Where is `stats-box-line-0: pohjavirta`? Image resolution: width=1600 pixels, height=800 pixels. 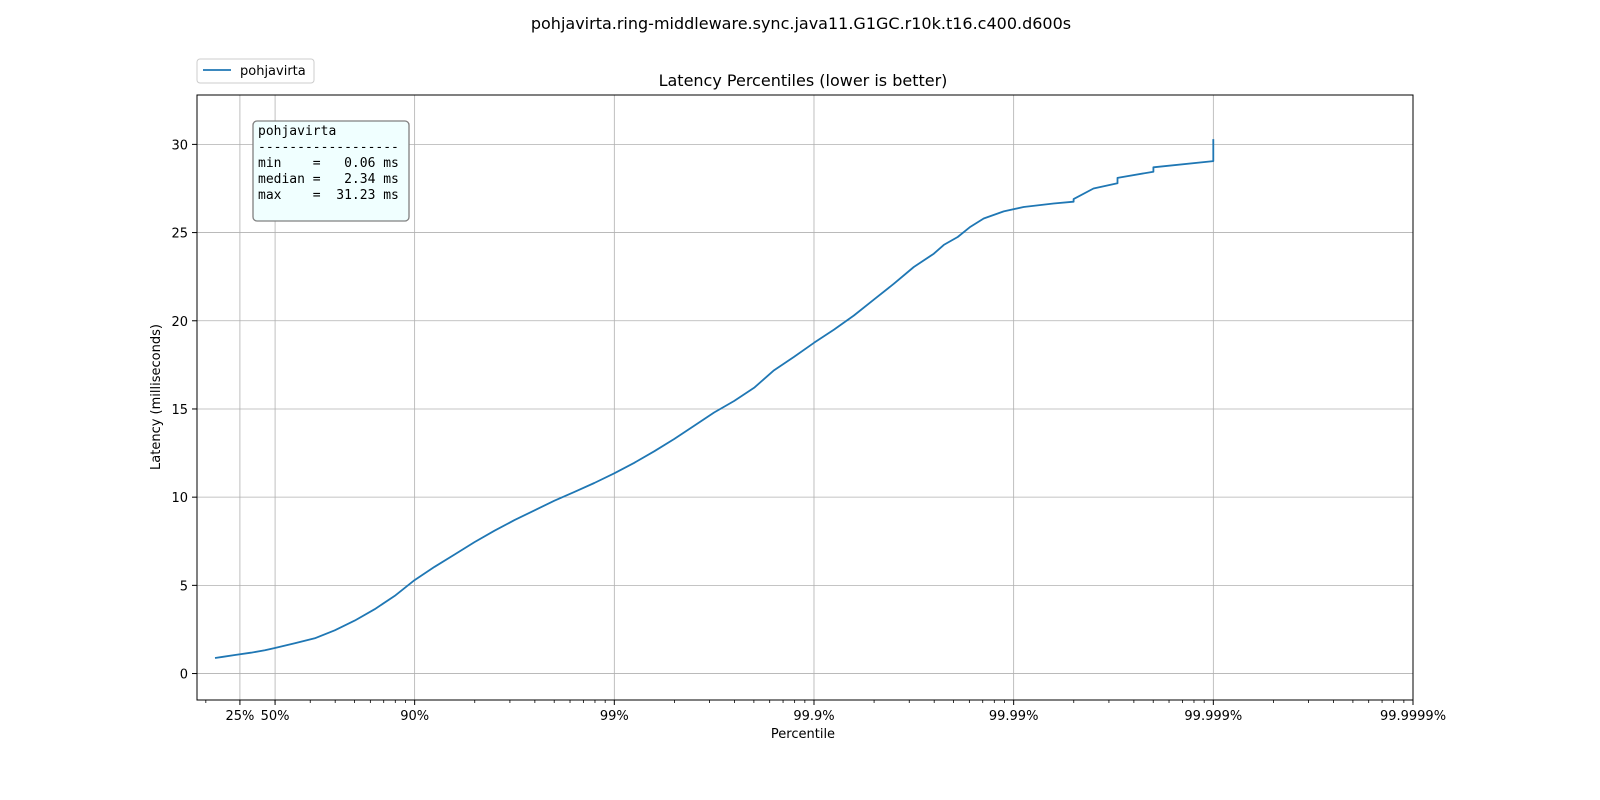
stats-box-line-0: pohjavirta is located at coordinates (297, 131).